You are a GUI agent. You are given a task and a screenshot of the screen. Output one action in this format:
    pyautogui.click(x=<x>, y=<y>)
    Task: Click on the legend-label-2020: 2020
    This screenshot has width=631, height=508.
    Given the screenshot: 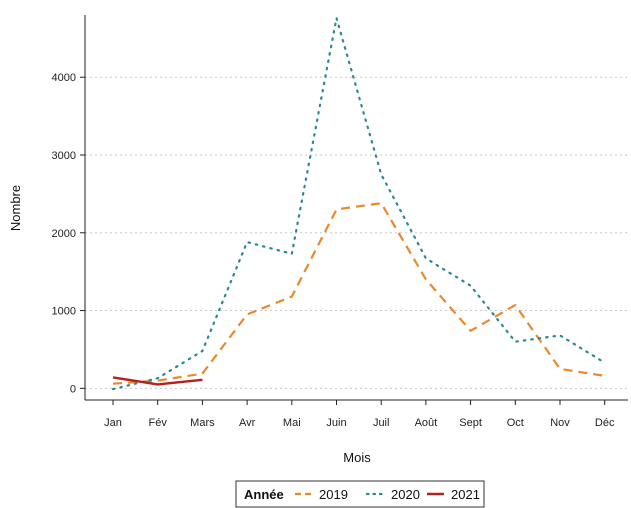 What is the action you would take?
    pyautogui.click(x=405, y=494)
    